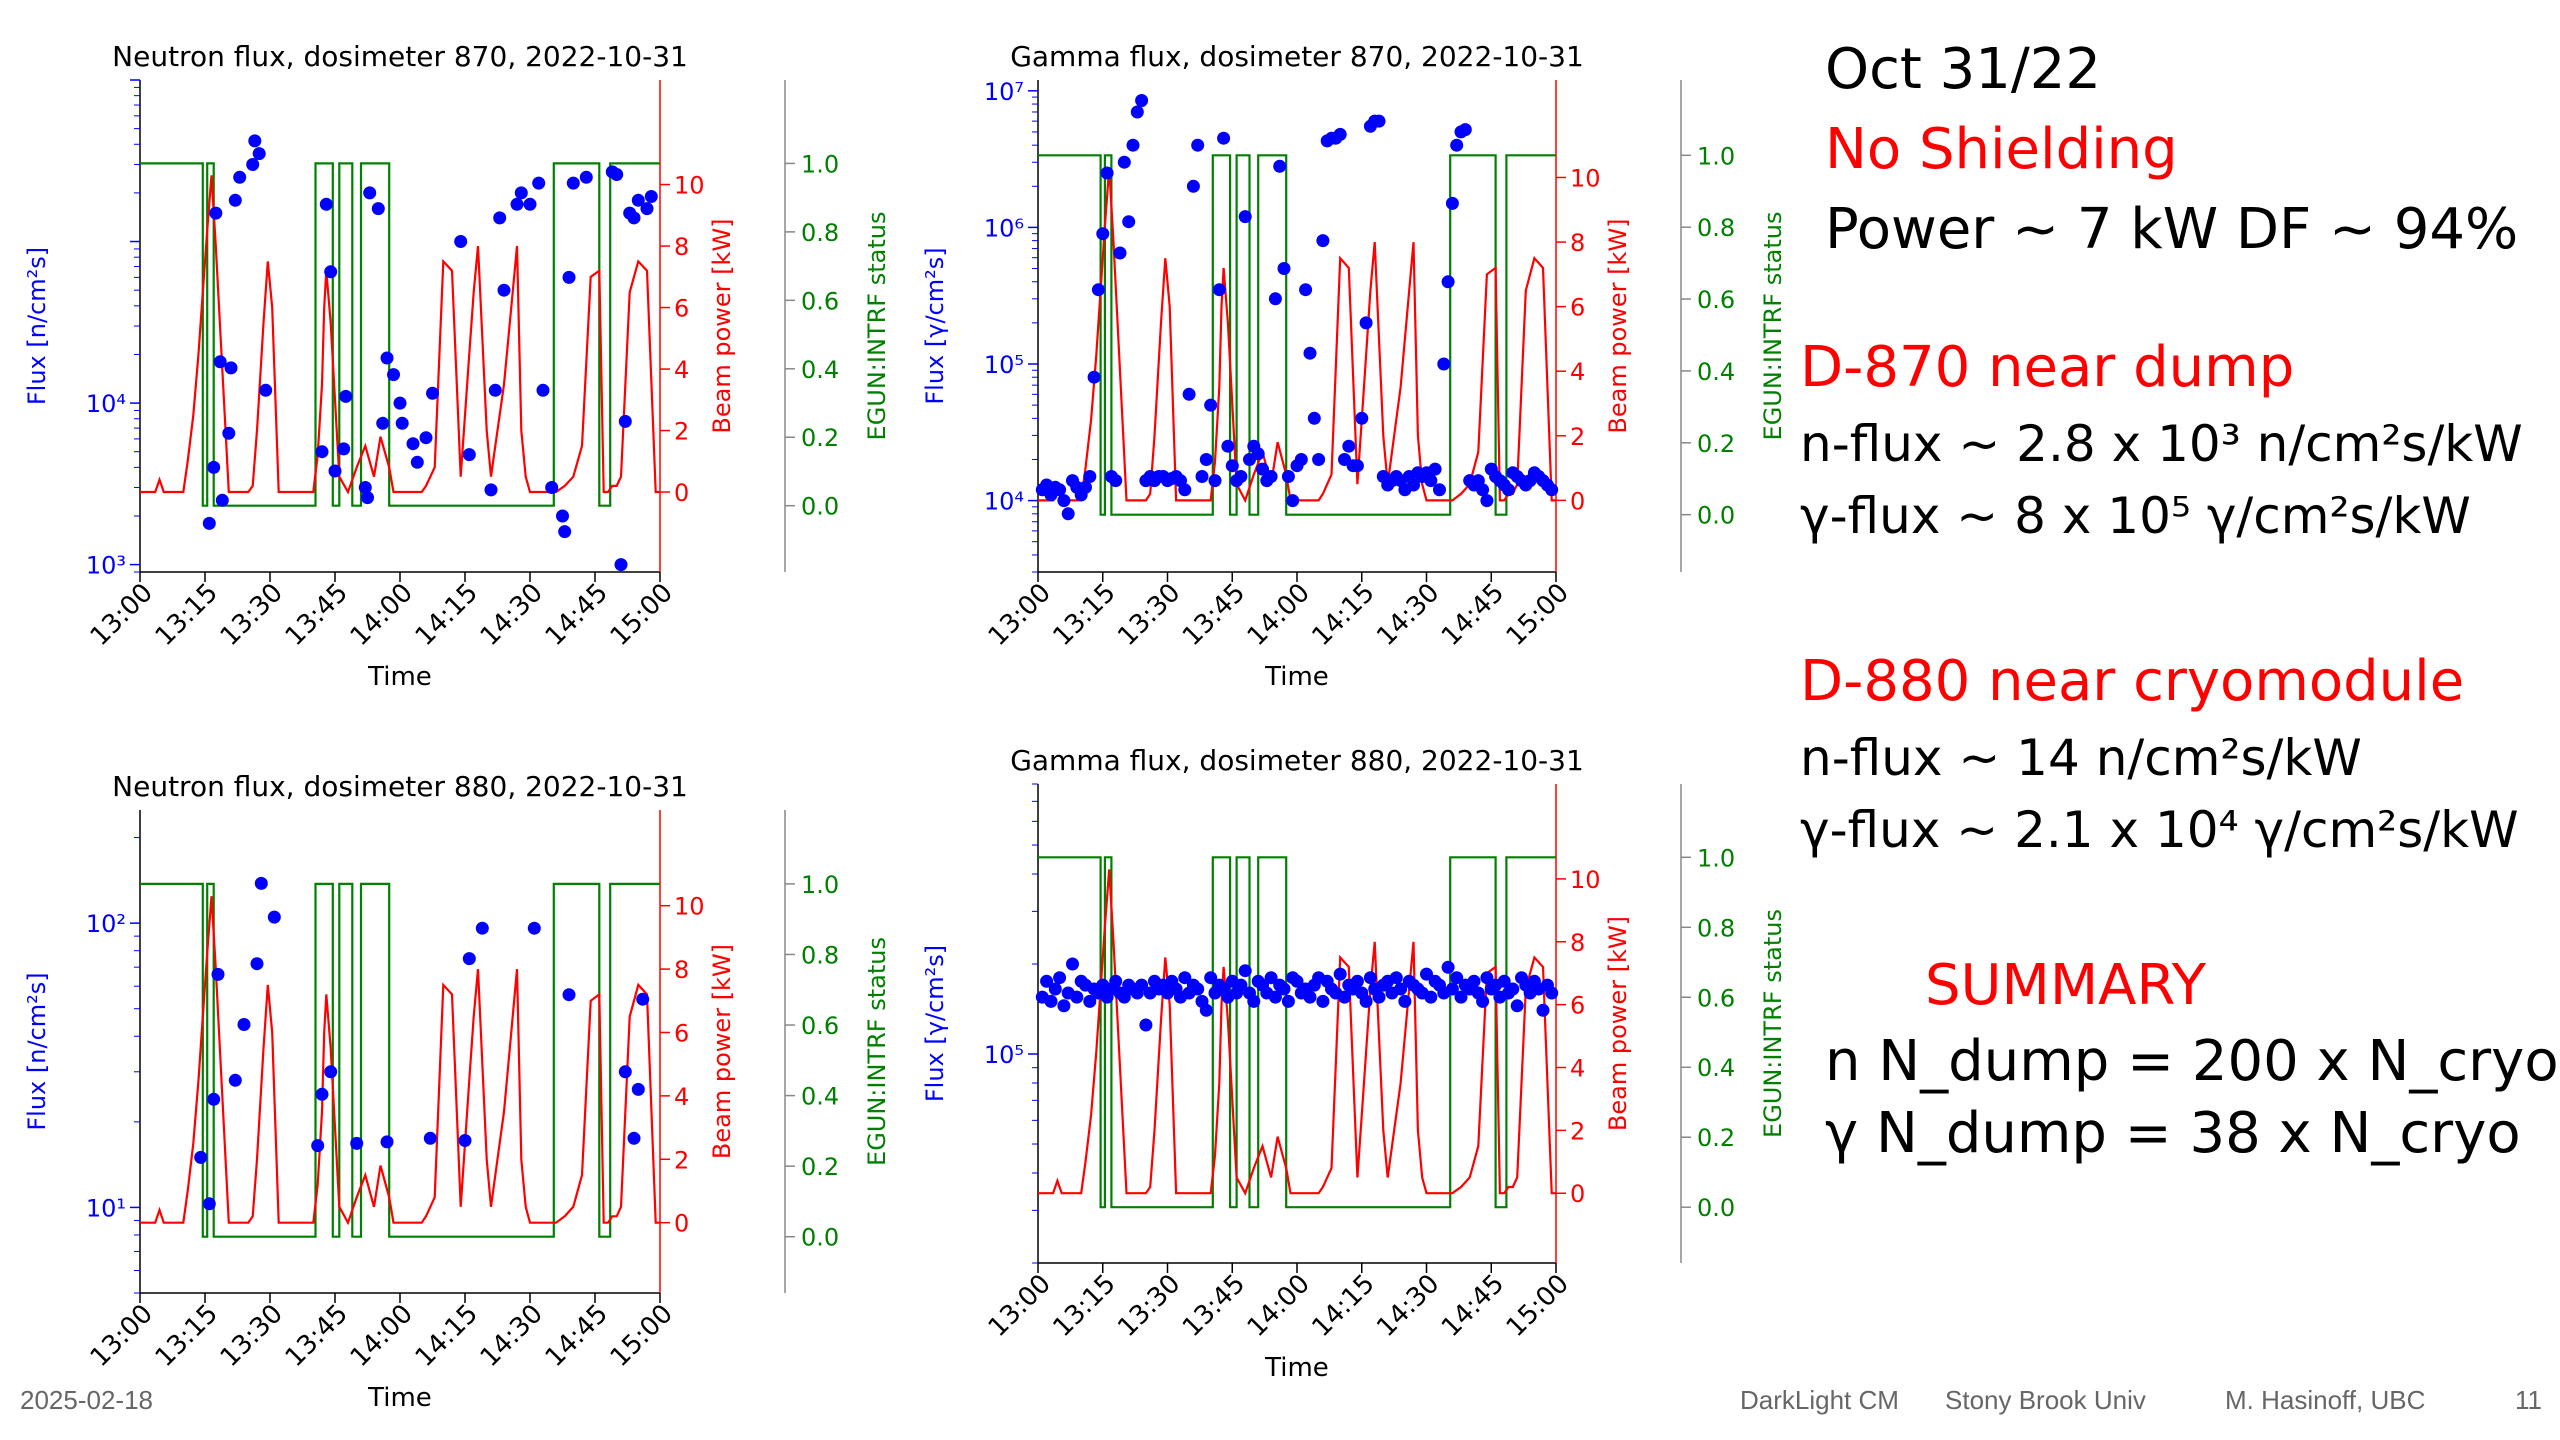  What do you see at coordinates (1408, 1306) in the screenshot?
I see `x-tick-label: 14:30` at bounding box center [1408, 1306].